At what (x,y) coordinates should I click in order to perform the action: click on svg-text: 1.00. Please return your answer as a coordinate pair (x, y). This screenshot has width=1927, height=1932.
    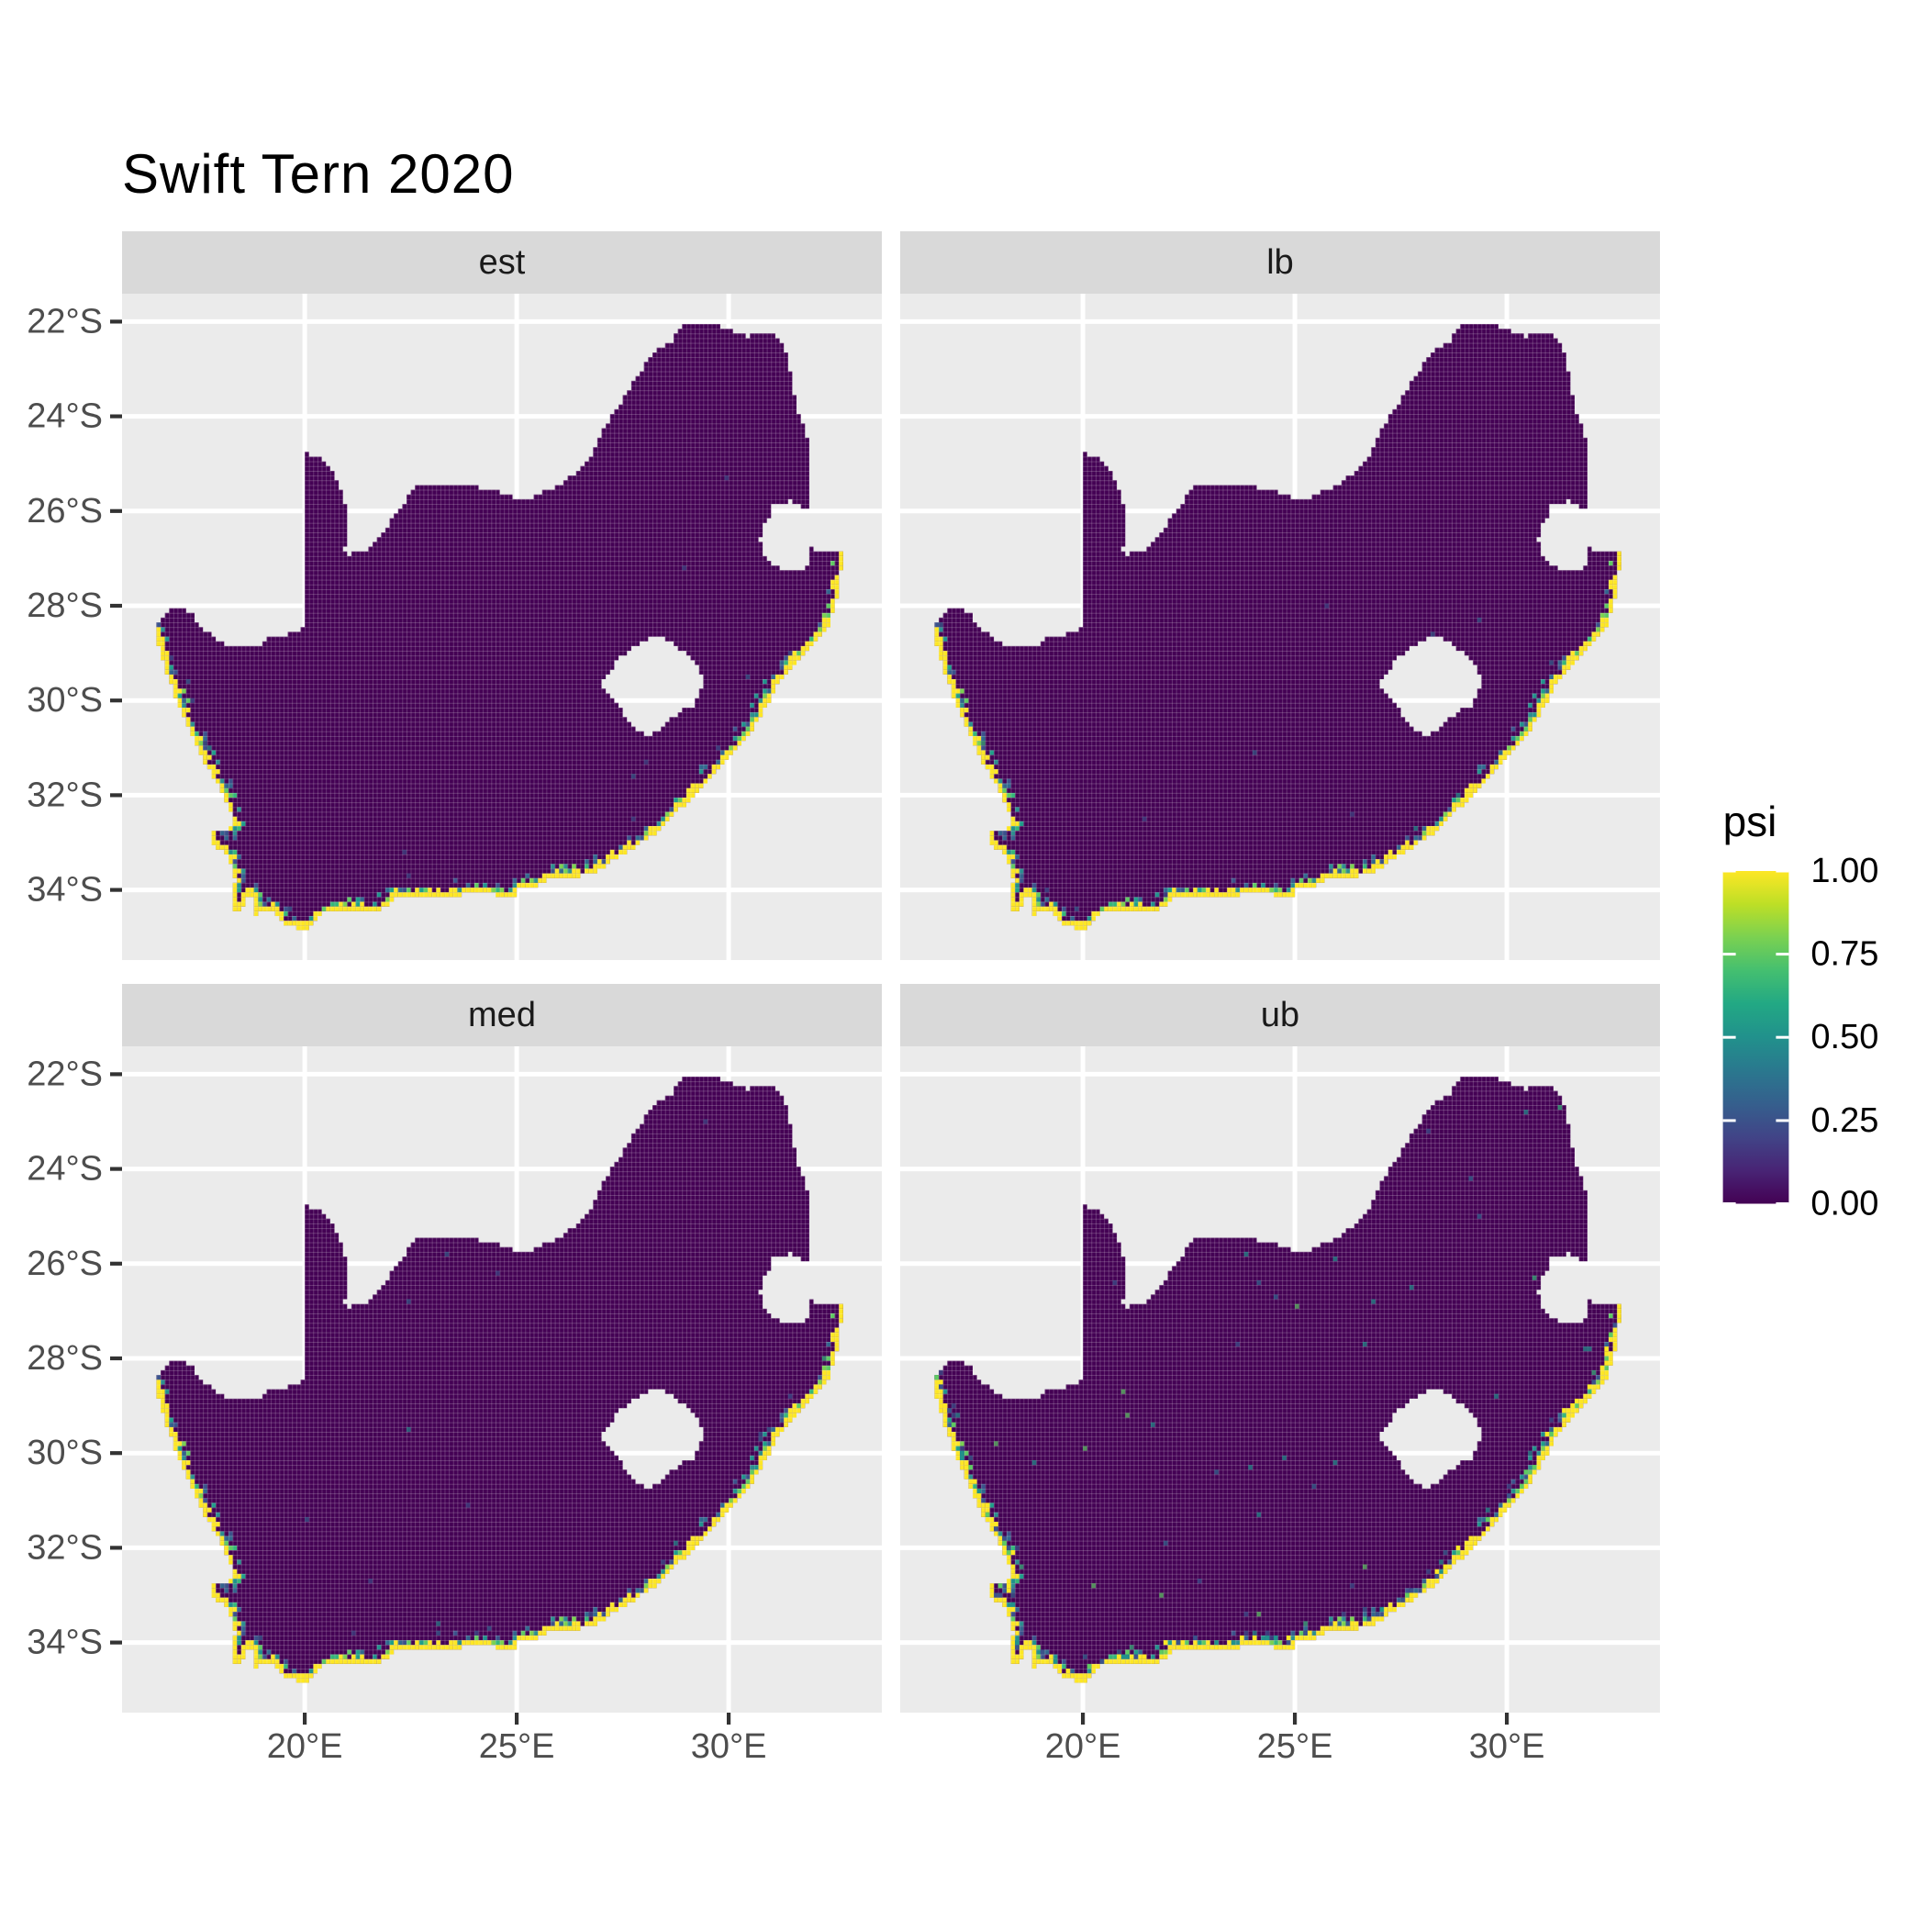
    Looking at the image, I should click on (1844, 871).